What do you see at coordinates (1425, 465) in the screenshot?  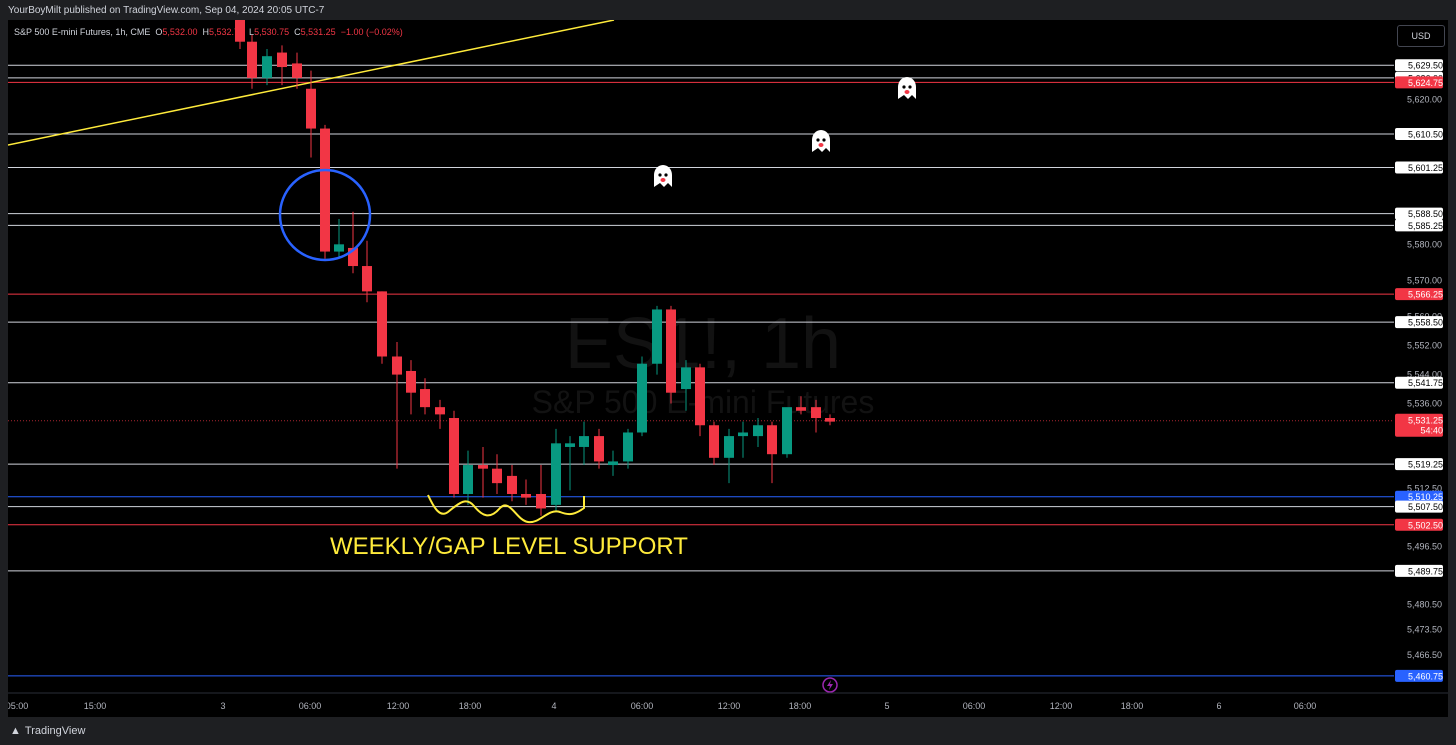 I see `level-label-text: 5,519.25` at bounding box center [1425, 465].